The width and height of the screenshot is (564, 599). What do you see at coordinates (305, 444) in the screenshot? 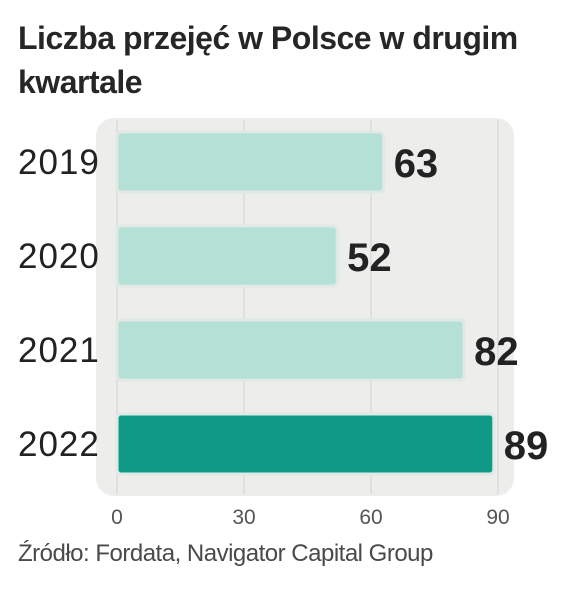
I see `bar-2022` at bounding box center [305, 444].